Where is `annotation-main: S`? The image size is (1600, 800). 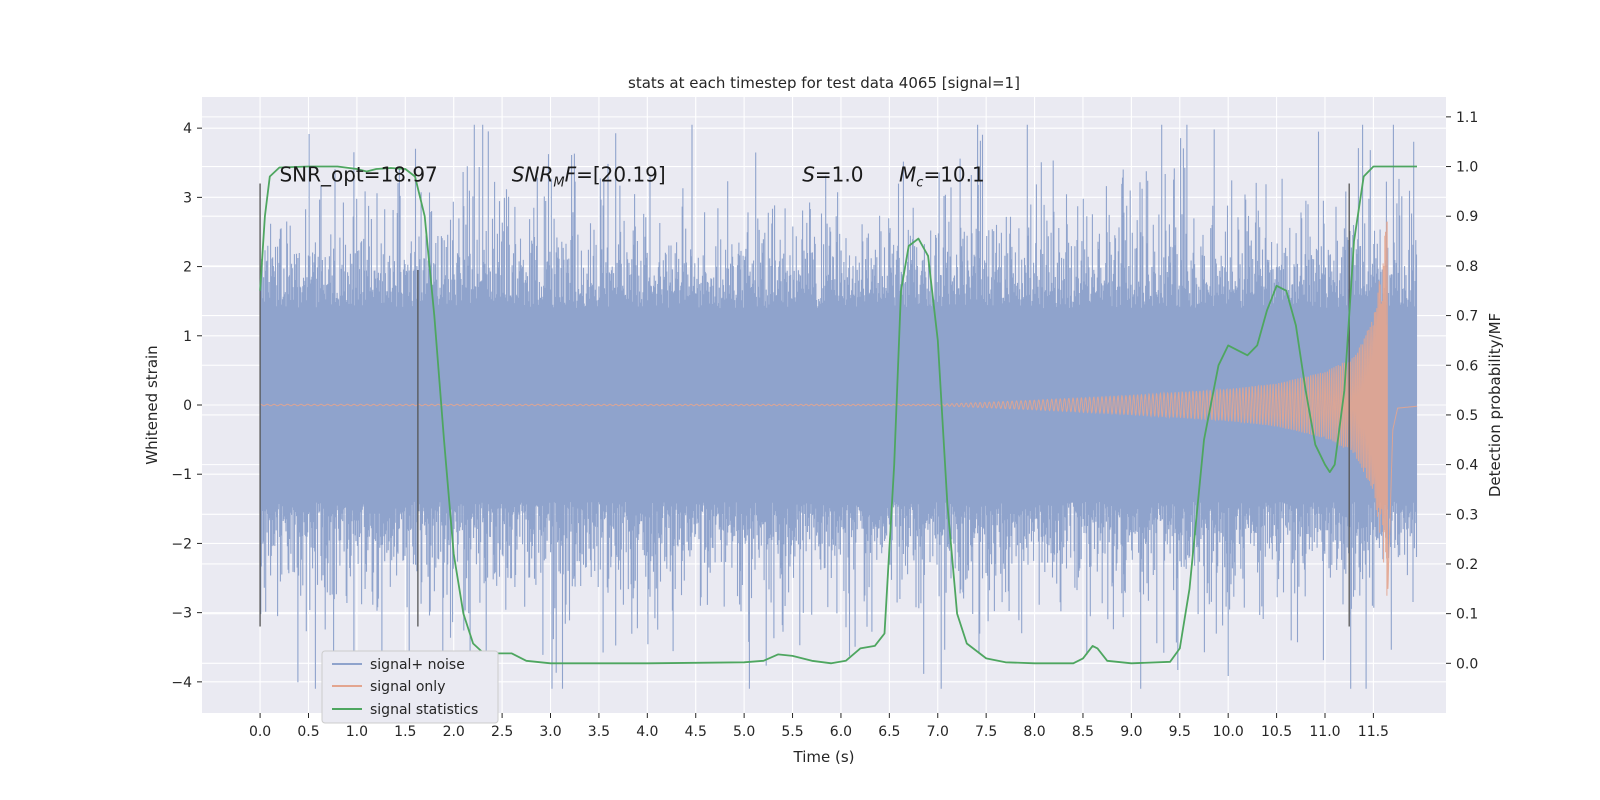 annotation-main: S is located at coordinates (808, 175).